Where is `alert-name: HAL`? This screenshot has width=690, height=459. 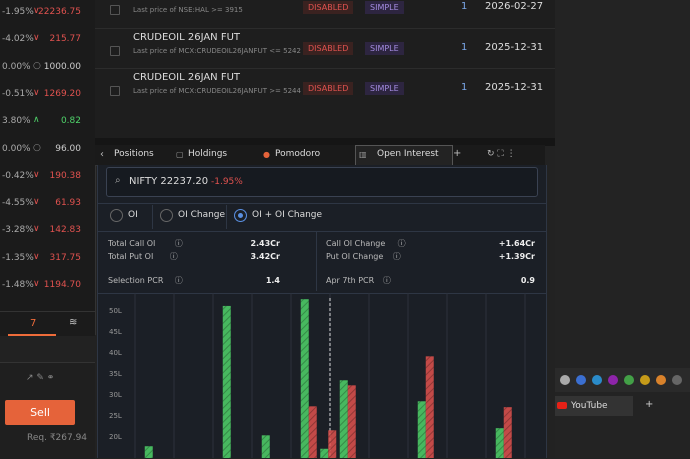
alert-name: HAL is located at coordinates (143, 1).